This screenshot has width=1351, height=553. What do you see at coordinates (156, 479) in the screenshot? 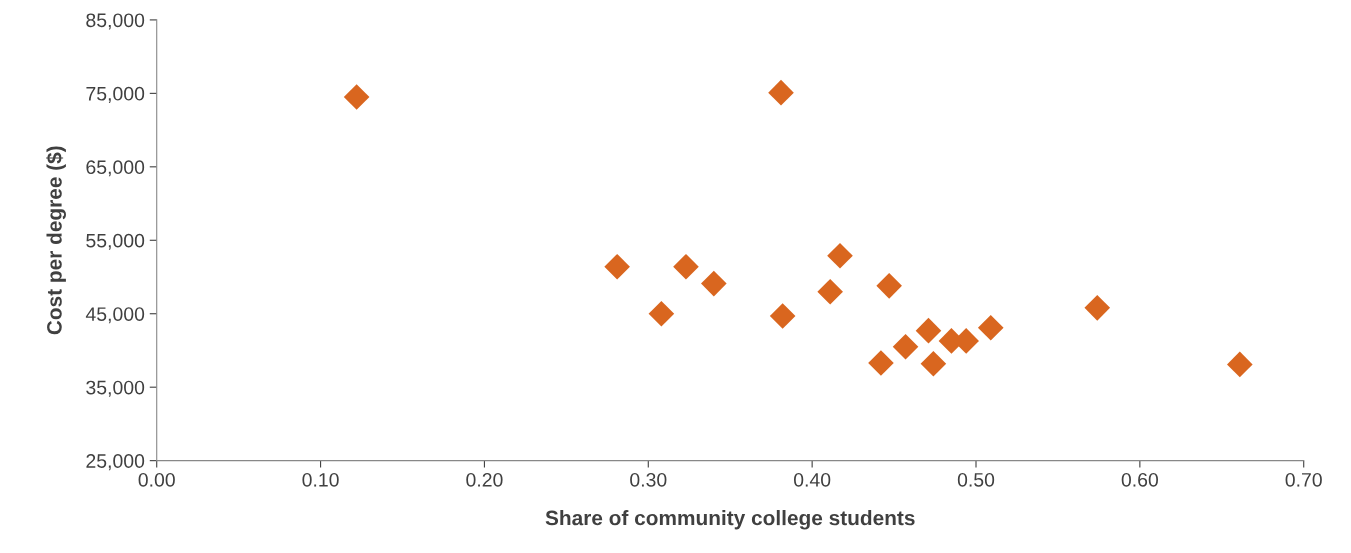
I see `x-tick-label: 0.00` at bounding box center [156, 479].